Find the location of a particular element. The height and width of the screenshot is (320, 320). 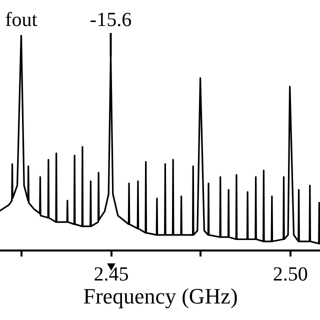

annotation: -15.6 is located at coordinates (111, 20).